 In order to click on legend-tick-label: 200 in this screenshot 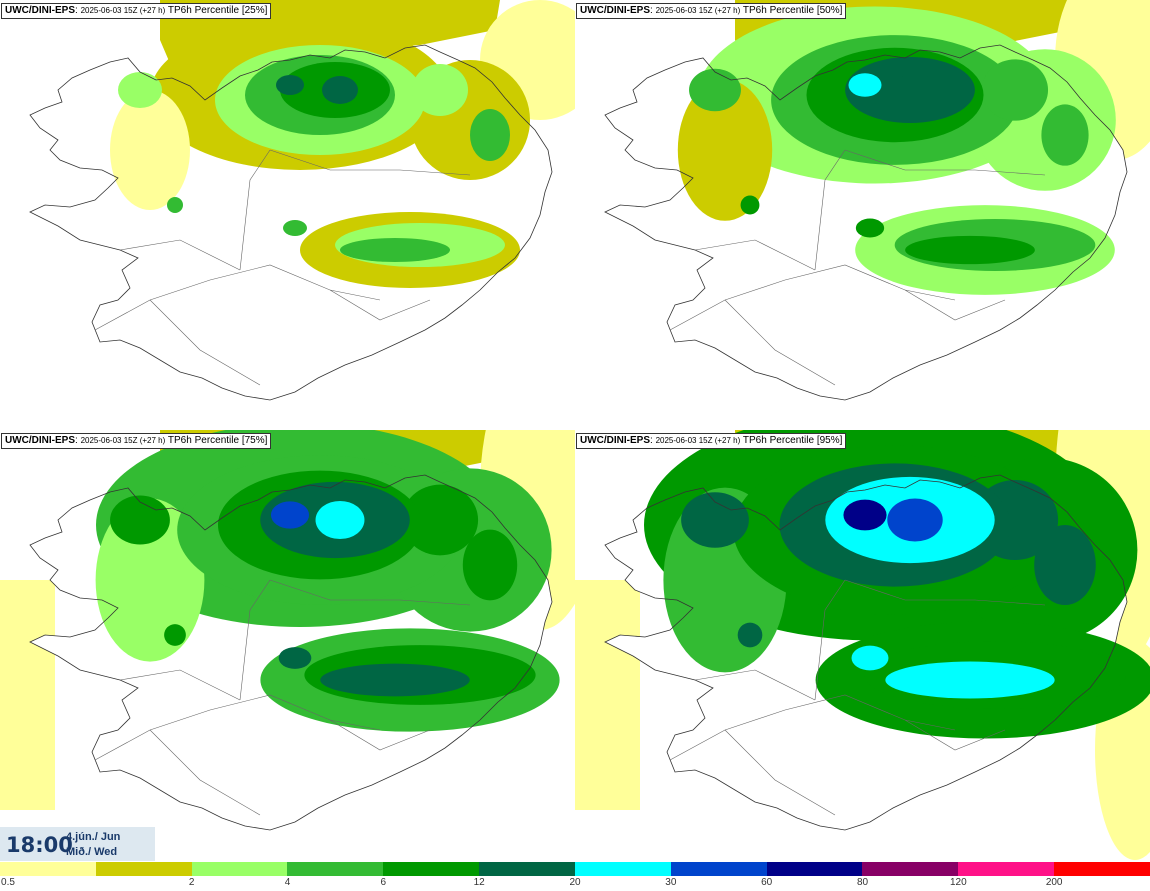, I will do `click(1054, 882)`.